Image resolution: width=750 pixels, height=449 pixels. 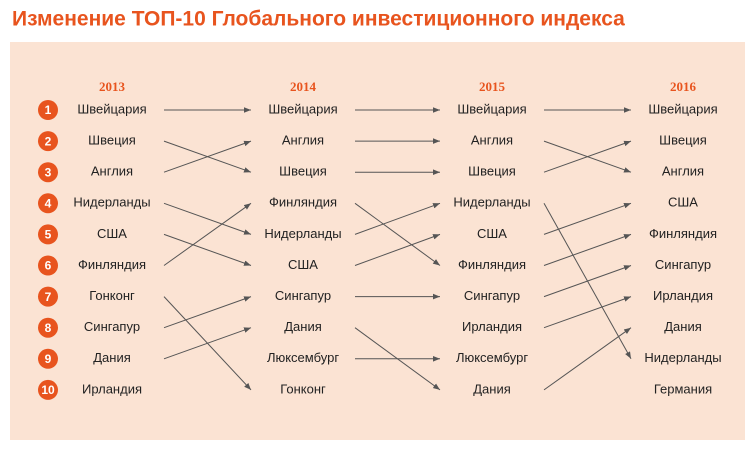 I want to click on rank-number: 9, so click(x=48, y=359).